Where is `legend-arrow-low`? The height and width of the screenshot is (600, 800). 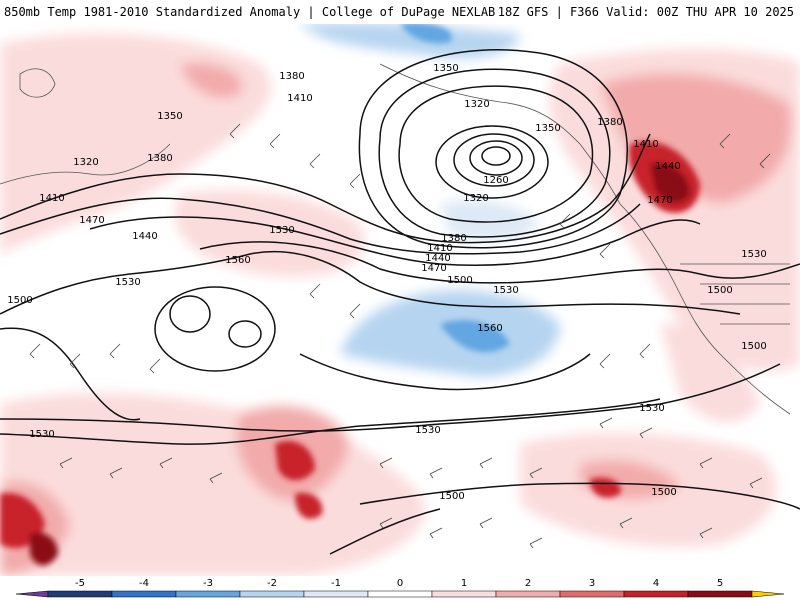 legend-arrow-low is located at coordinates (32, 594).